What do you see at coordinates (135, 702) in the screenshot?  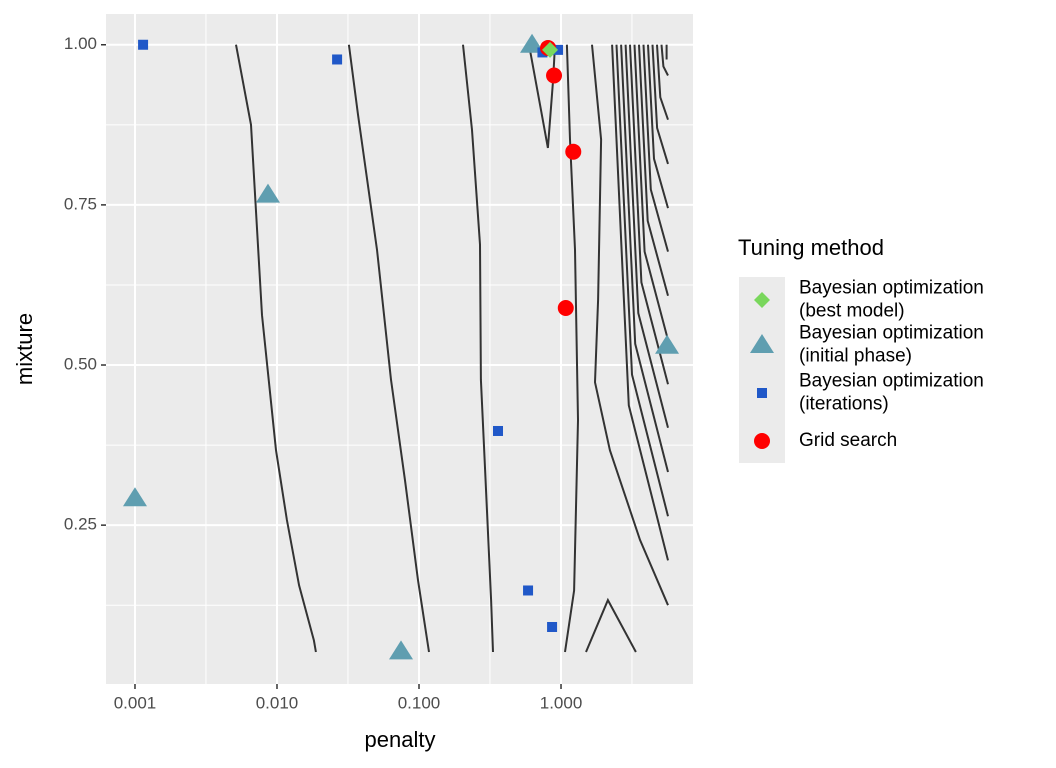 I see `x-tick-label: 0.001` at bounding box center [135, 702].